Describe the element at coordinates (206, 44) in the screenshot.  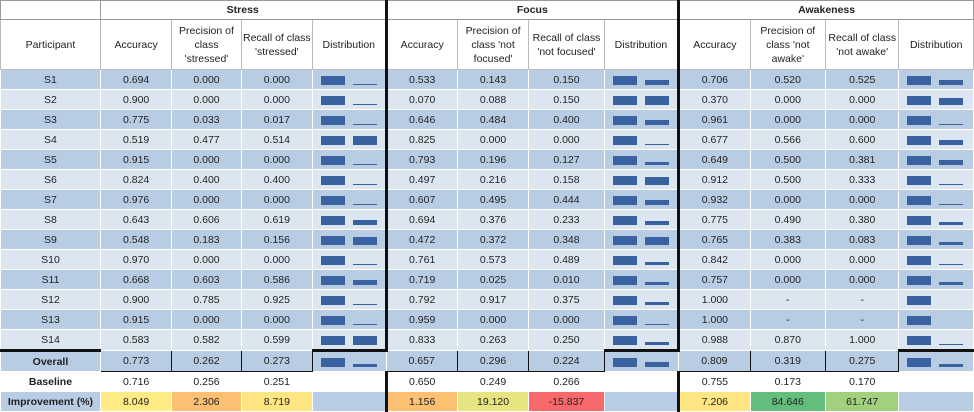
I see `header-stress-precision: Precision of class 'stressed'` at that location.